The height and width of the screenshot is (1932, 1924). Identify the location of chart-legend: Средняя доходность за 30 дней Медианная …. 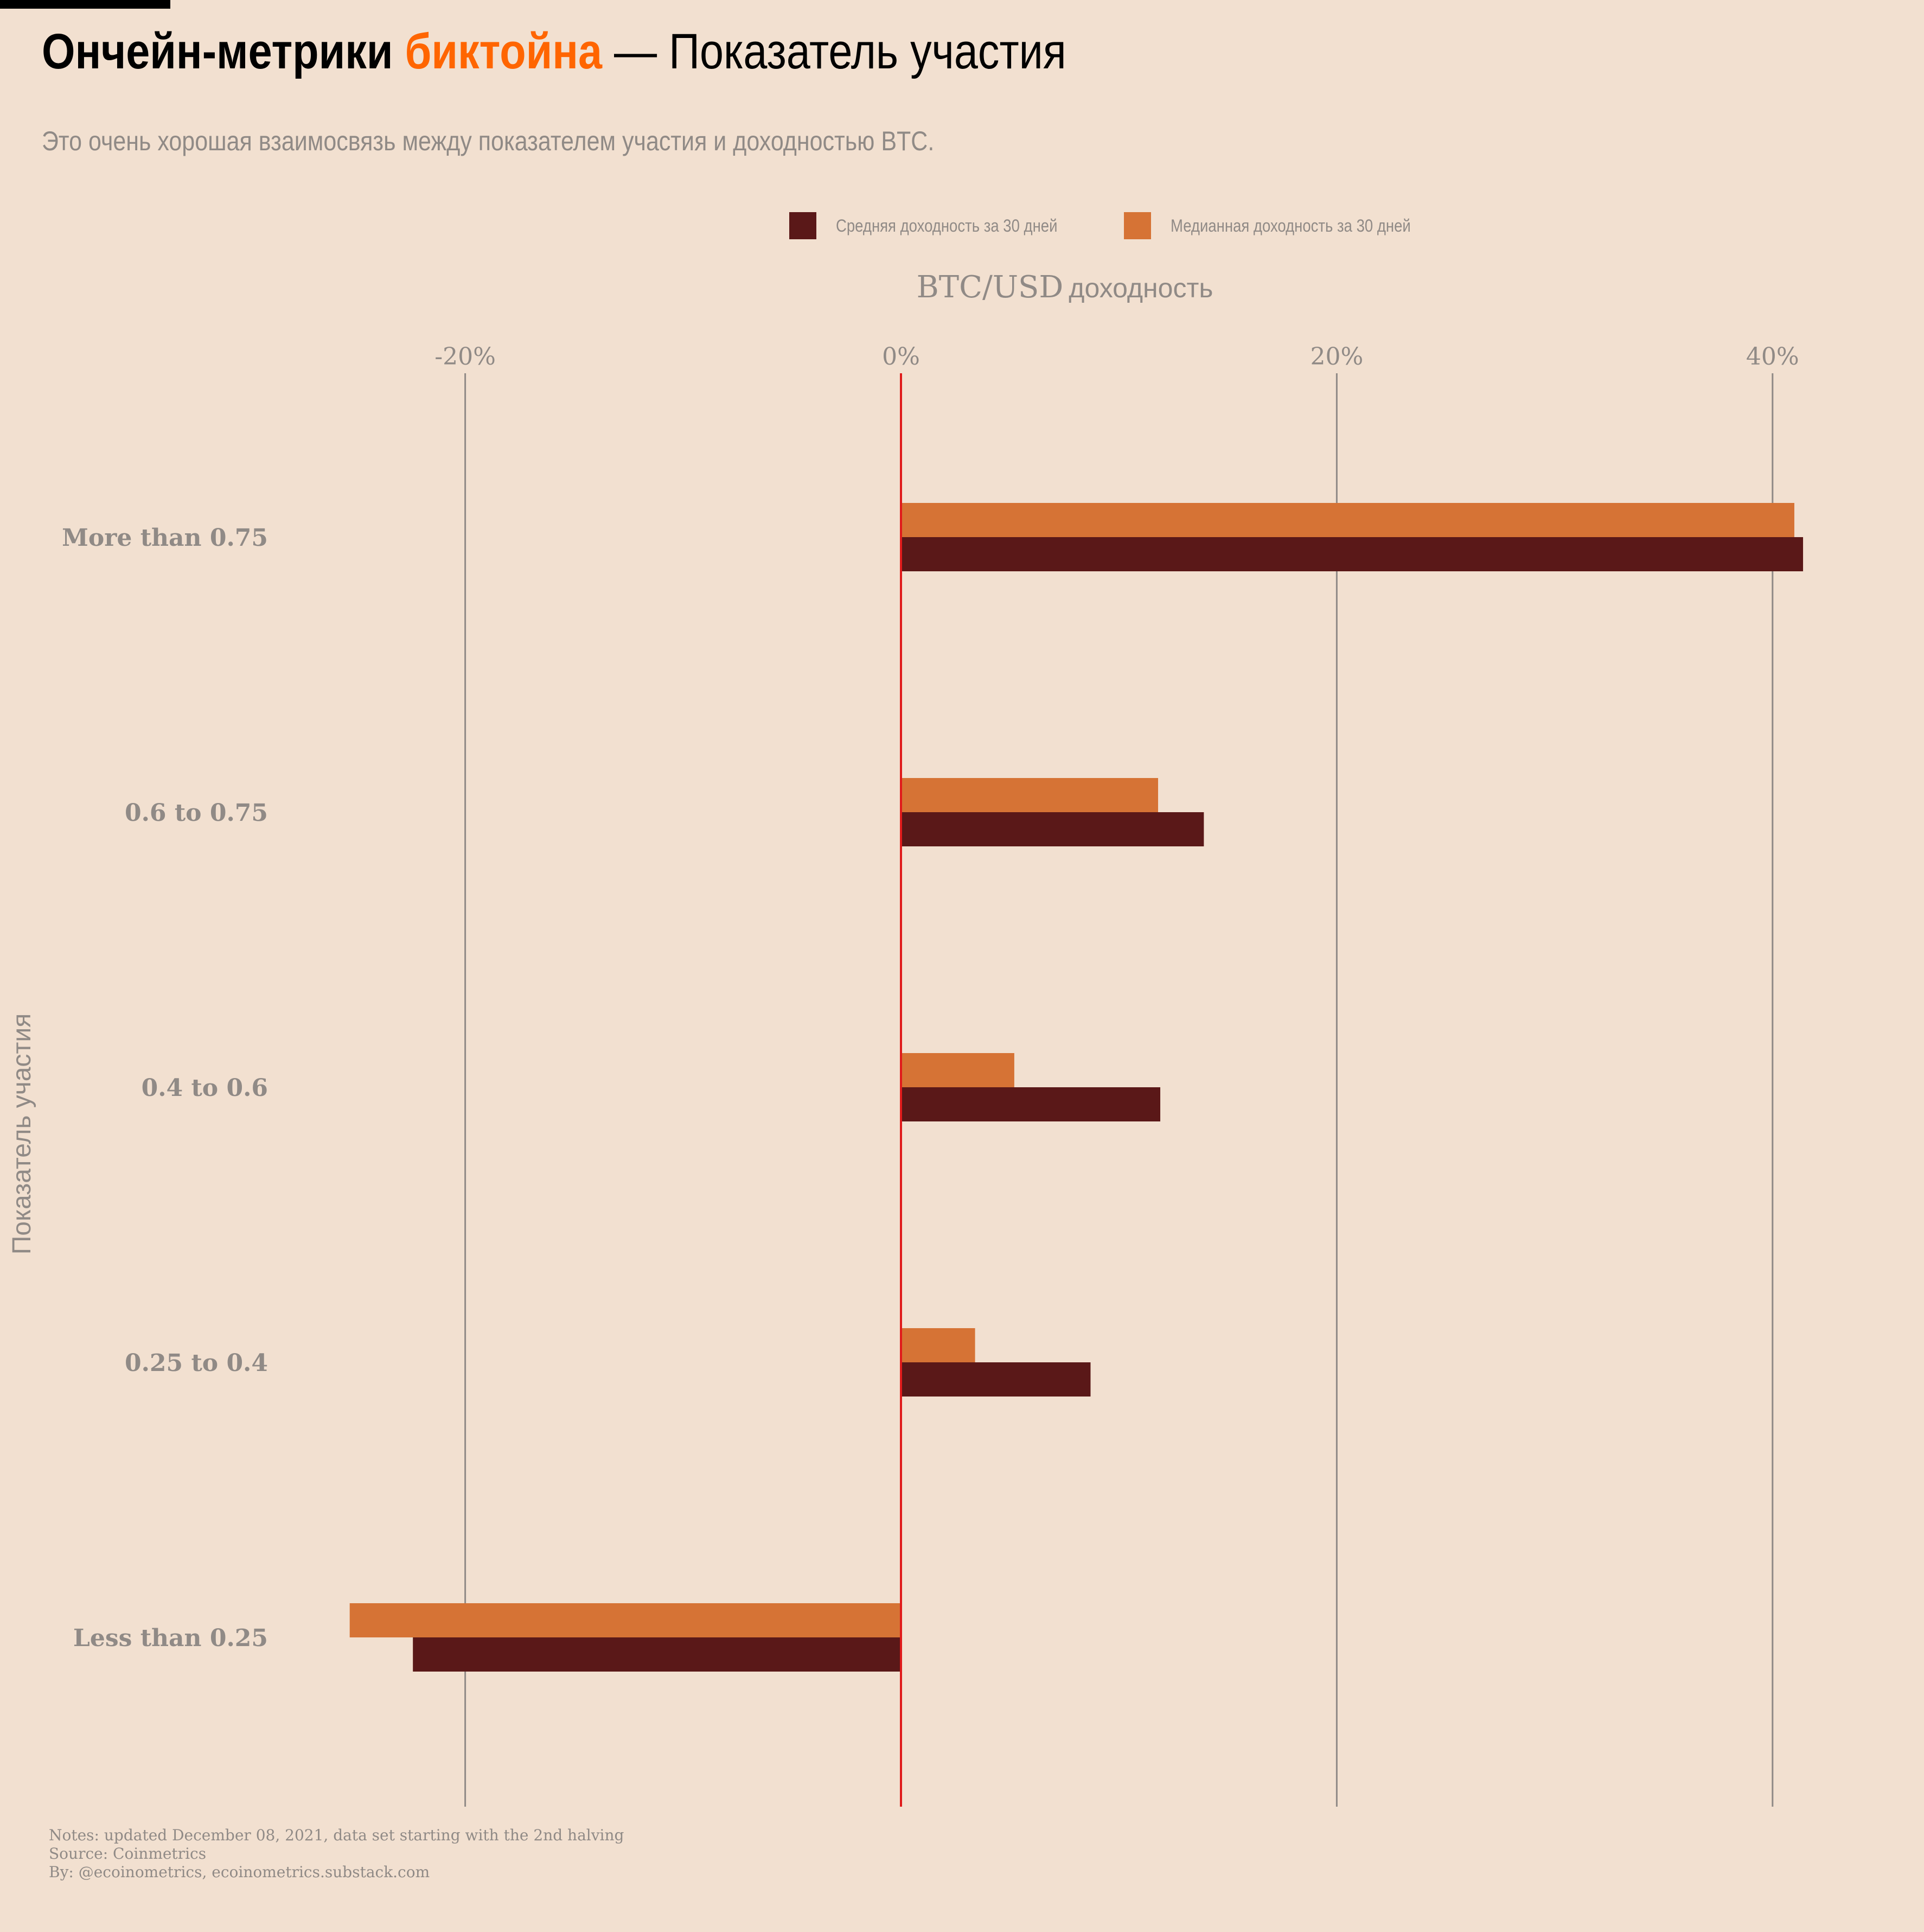
(1134, 226).